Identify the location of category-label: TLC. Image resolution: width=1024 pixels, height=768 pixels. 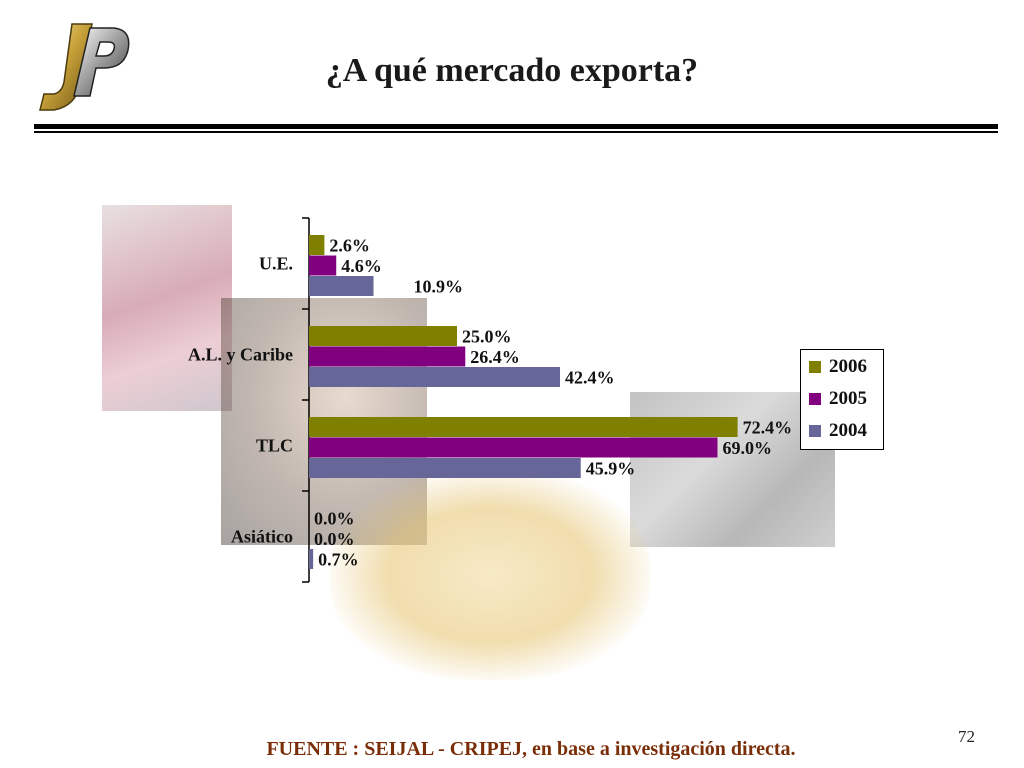
(274, 446).